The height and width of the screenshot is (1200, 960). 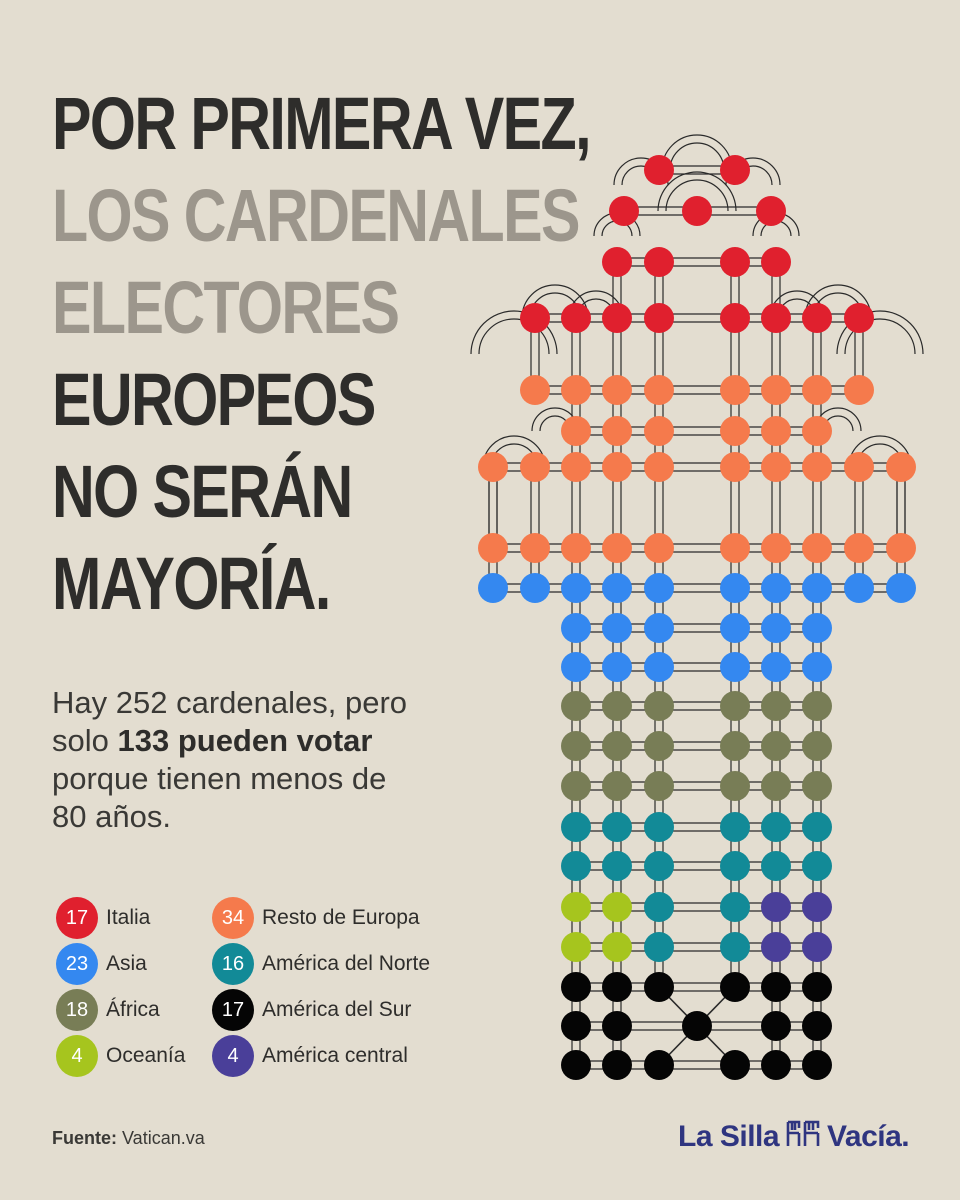 What do you see at coordinates (803, 1137) in the screenshot?
I see `chairs-icon` at bounding box center [803, 1137].